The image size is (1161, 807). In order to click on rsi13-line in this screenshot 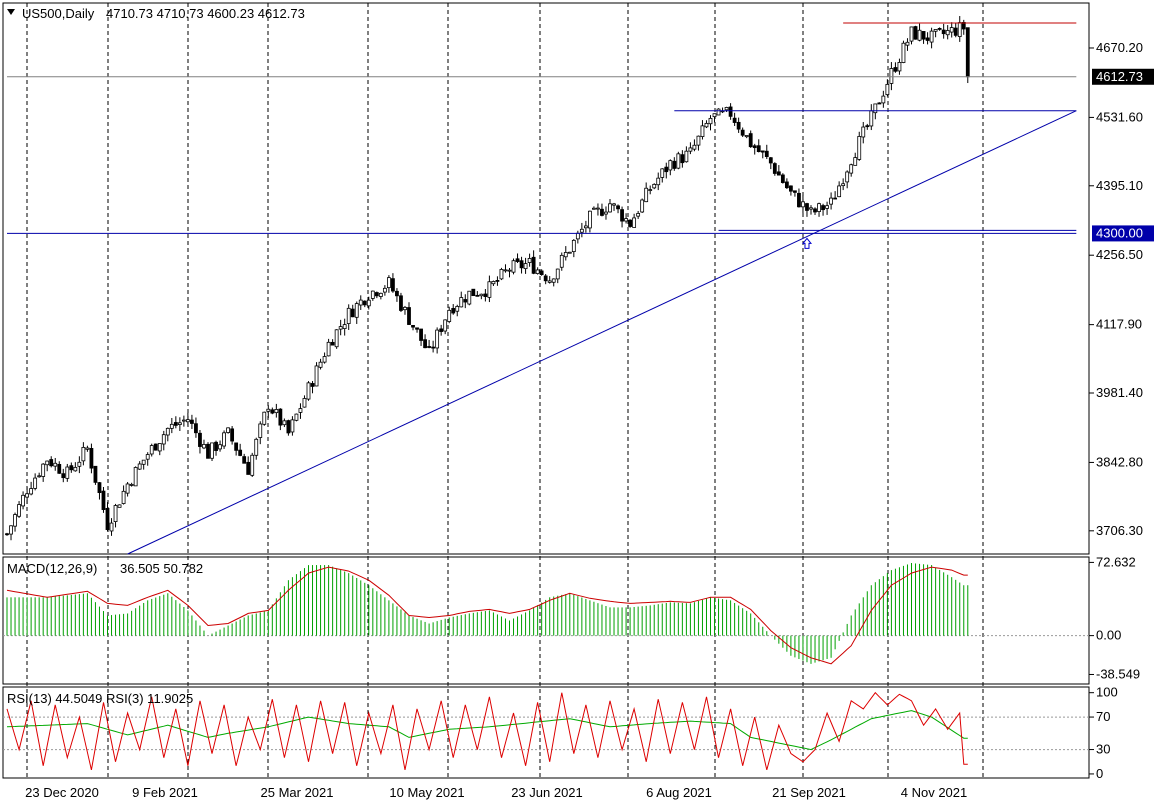, I will do `click(487, 730)`.